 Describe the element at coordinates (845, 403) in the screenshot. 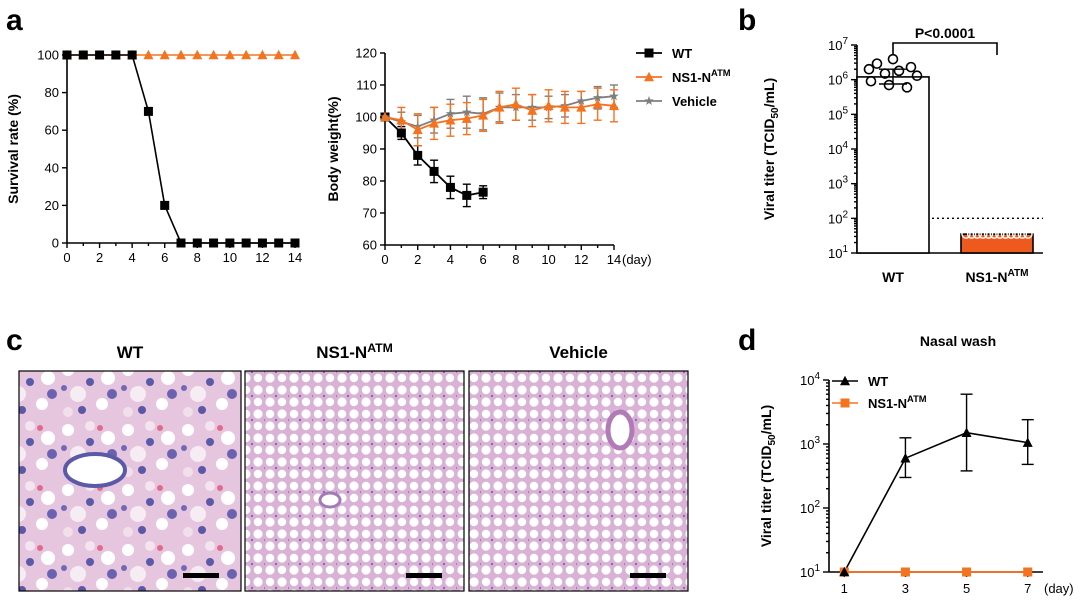

I see `nasal-legend-marker-ns1` at that location.